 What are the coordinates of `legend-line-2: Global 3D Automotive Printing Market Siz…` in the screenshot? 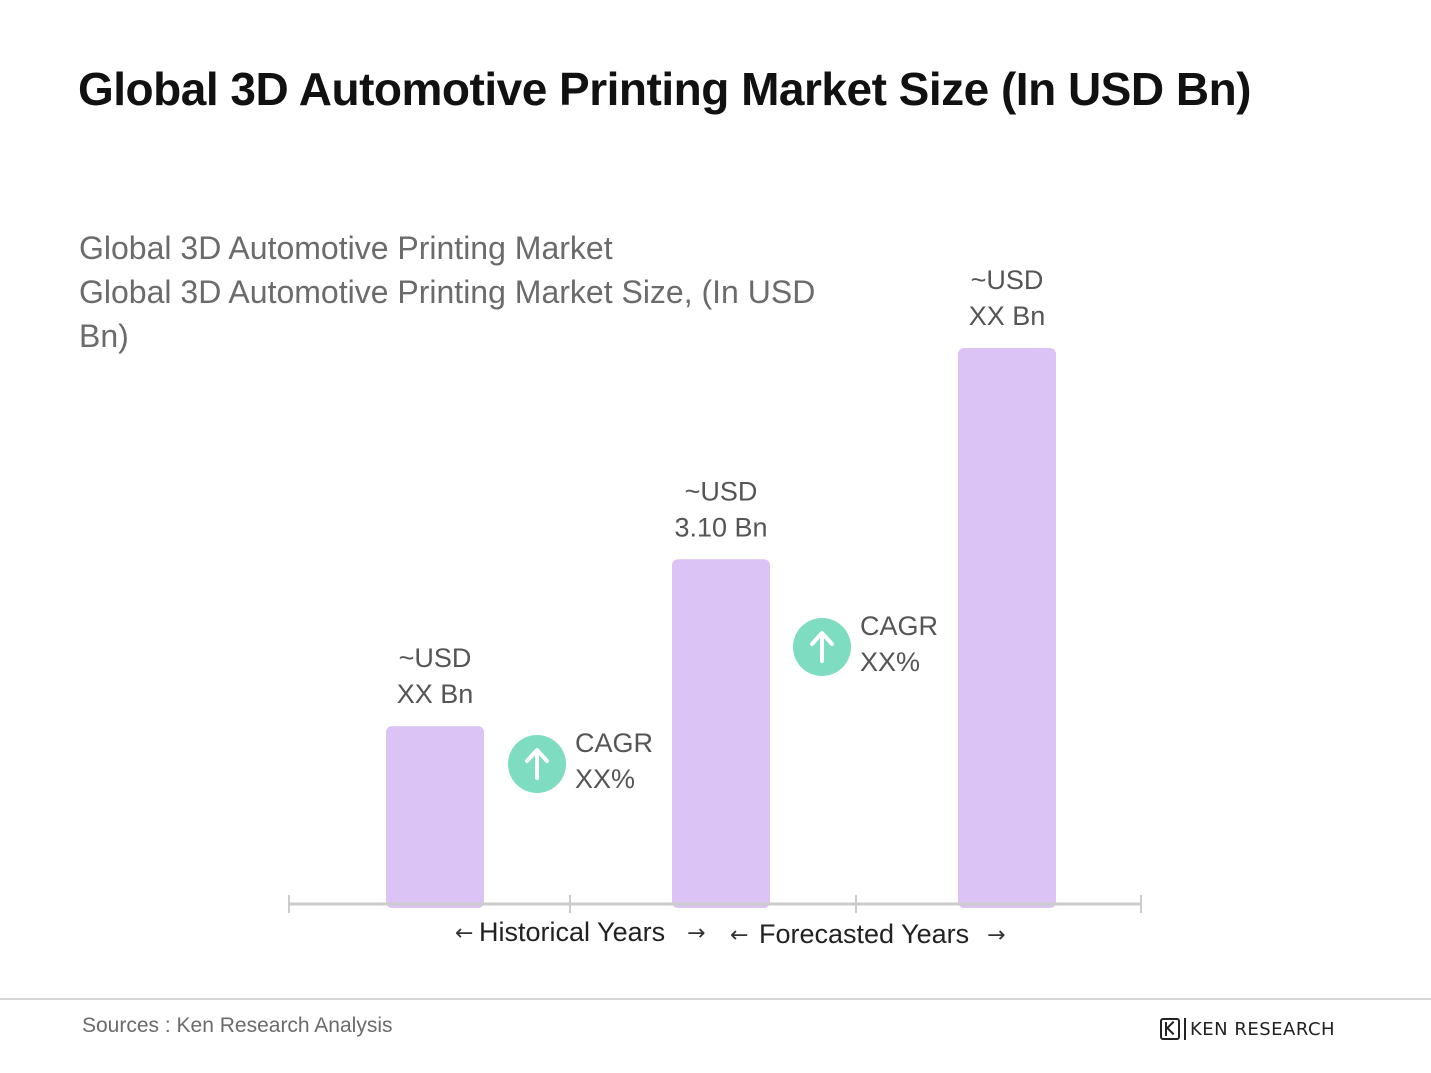 It's located at (447, 314).